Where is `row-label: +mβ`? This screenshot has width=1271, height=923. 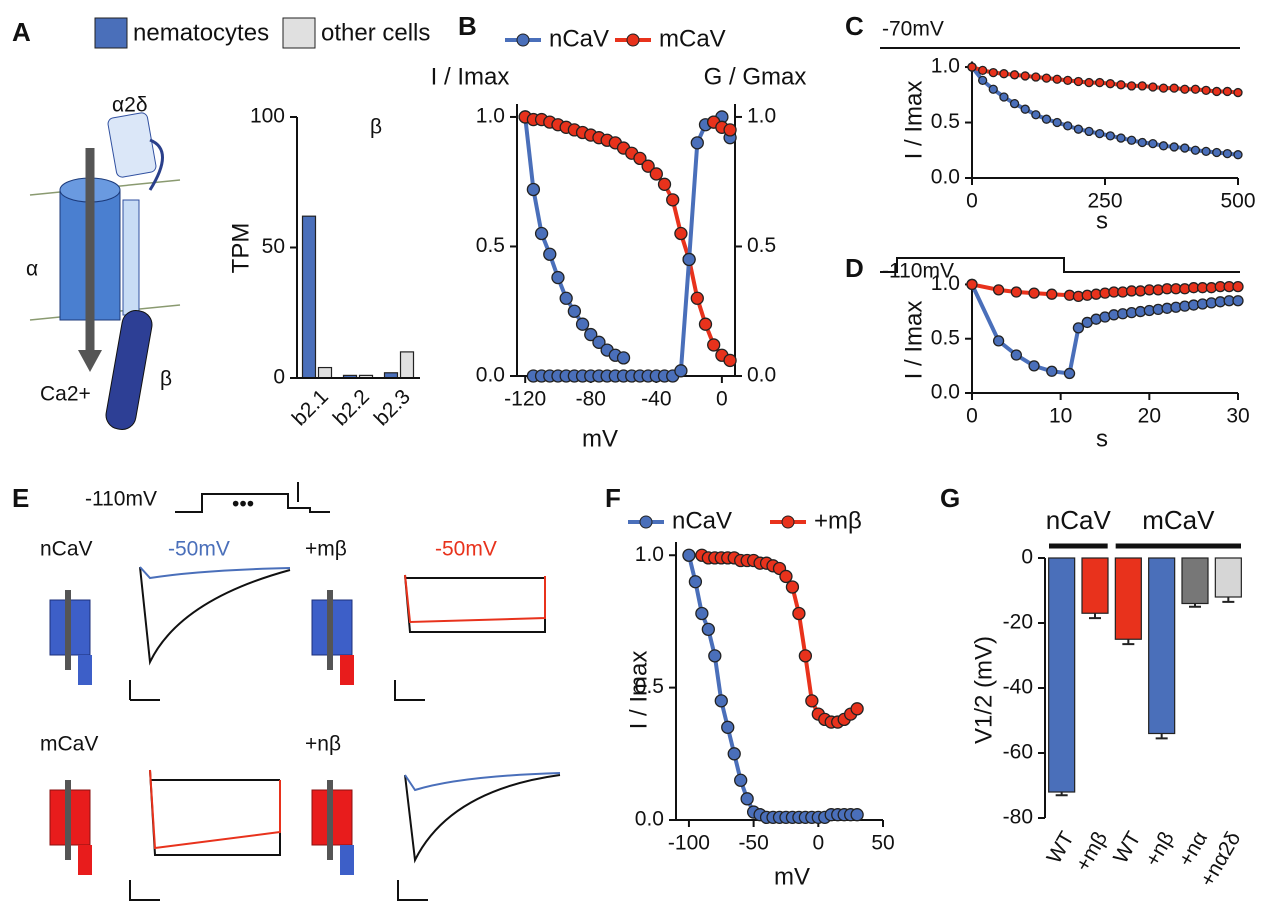
row-label: +mβ is located at coordinates (326, 549).